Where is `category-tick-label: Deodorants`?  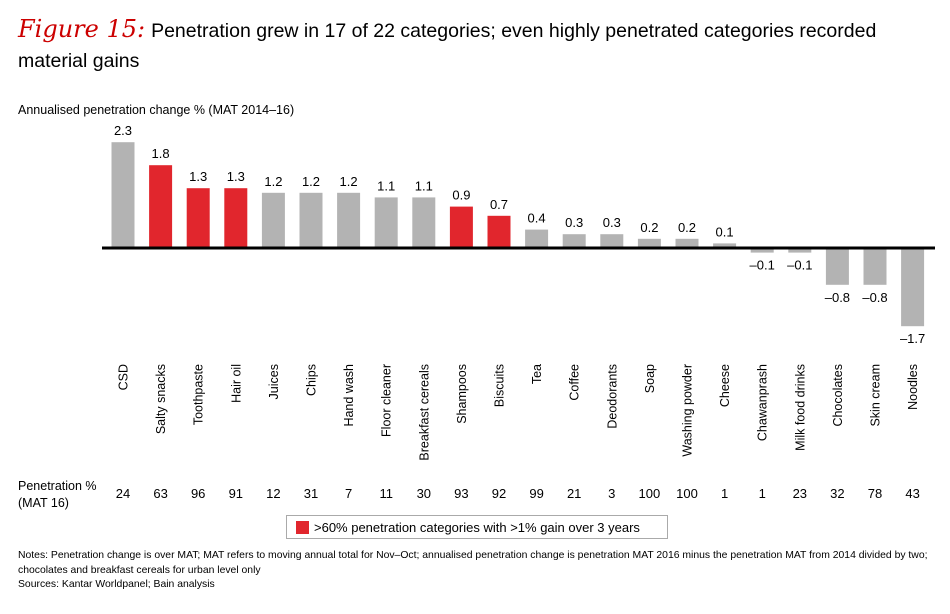 category-tick-label: Deodorants is located at coordinates (612, 396).